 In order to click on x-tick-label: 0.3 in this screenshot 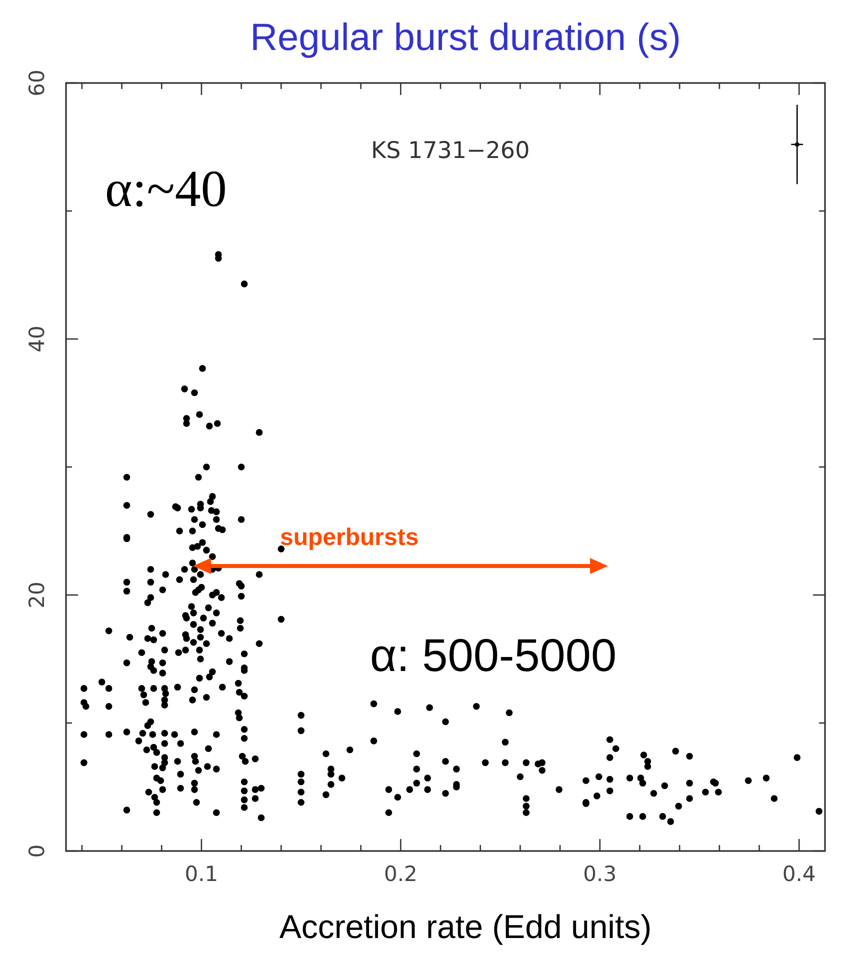, I will do `click(600, 874)`.